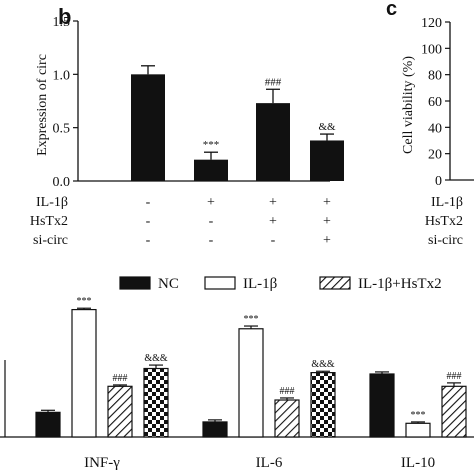 The height and width of the screenshot is (474, 474). I want to click on c-y-tick-label: 100, so click(431, 49).